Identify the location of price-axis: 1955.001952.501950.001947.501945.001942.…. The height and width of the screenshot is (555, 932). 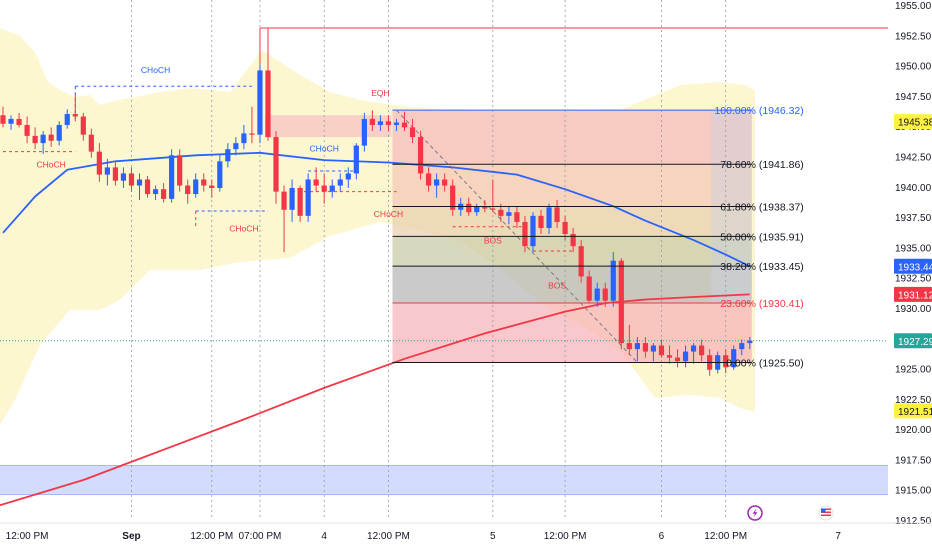
(910, 275).